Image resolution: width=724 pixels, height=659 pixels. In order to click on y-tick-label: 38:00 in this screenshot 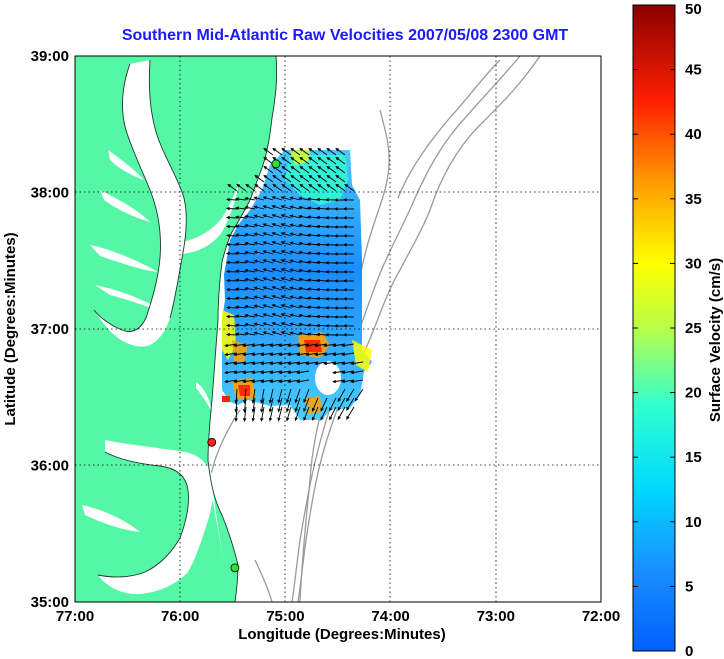, I will do `click(50, 193)`.